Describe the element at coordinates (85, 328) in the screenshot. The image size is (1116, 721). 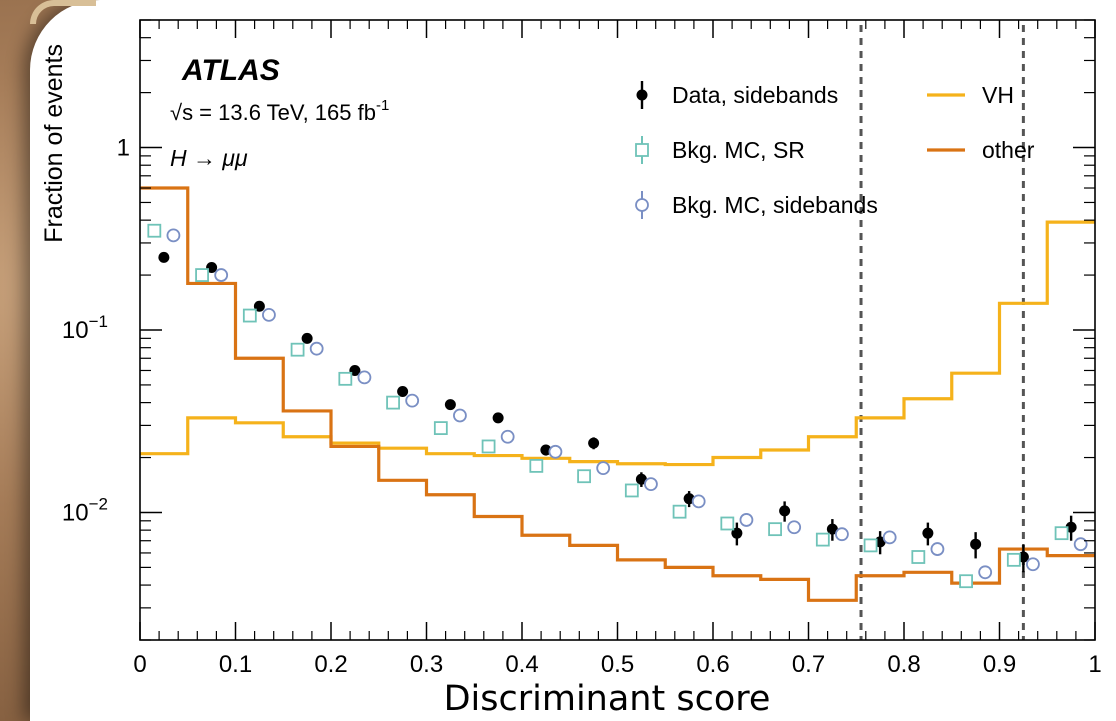
I see `y-tick-label: 10⁻¹` at that location.